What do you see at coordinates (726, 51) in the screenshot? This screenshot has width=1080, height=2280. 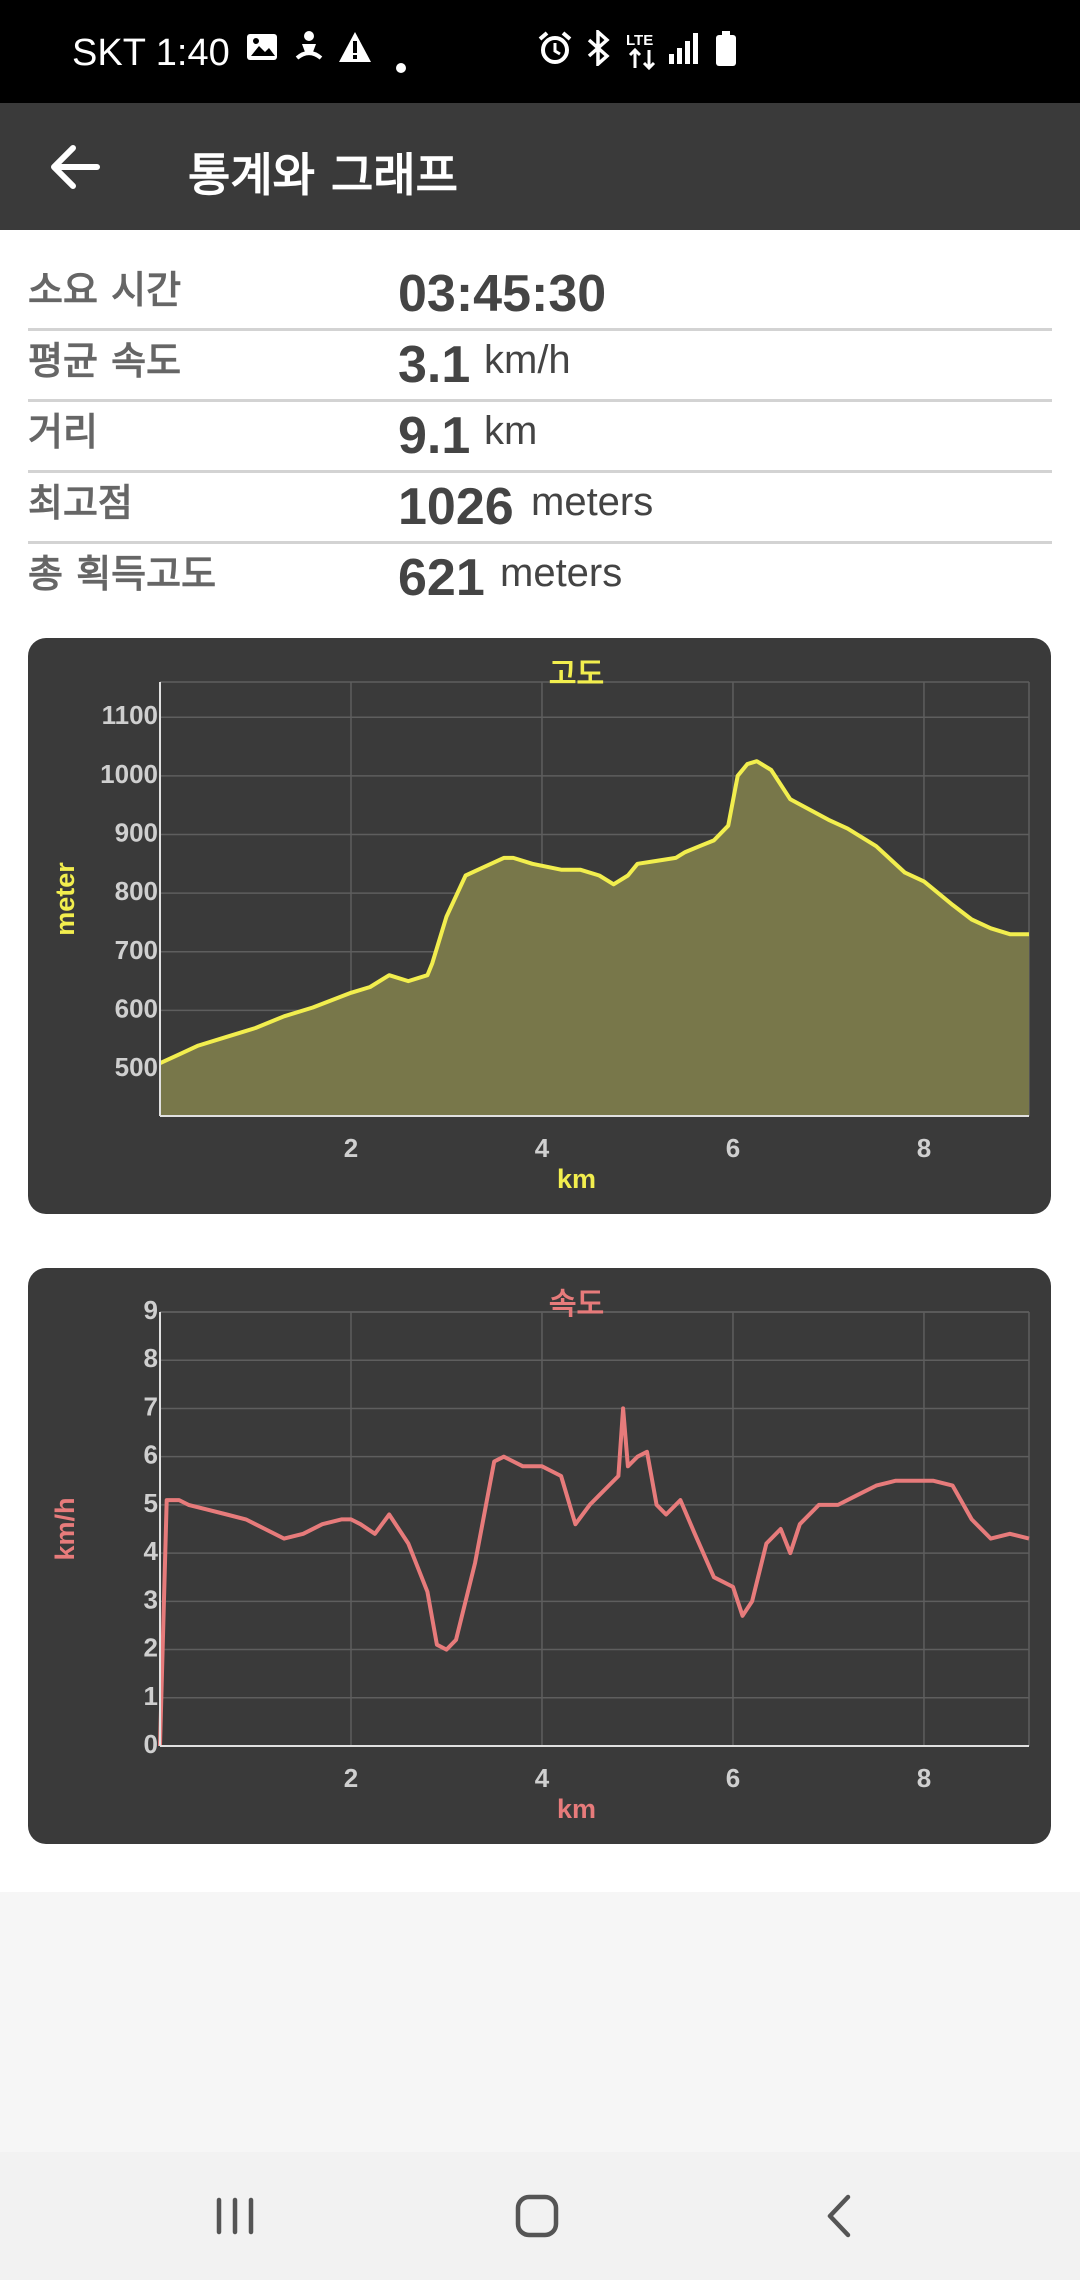 I see `battery-icon` at bounding box center [726, 51].